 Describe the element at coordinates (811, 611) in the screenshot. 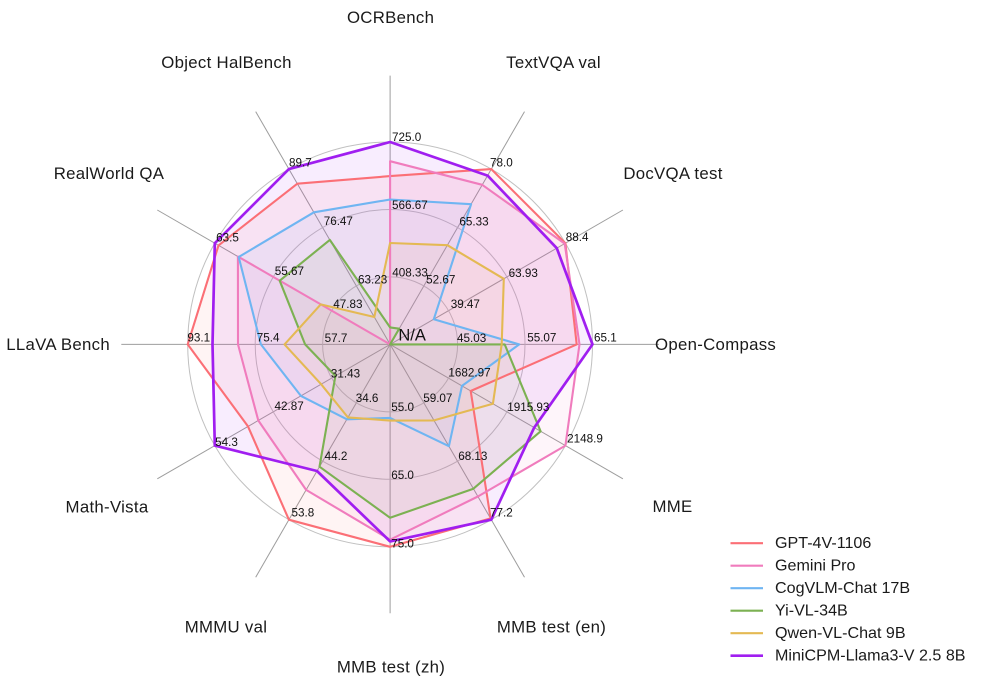

I see `svg-text: Yi-VL-34B` at that location.